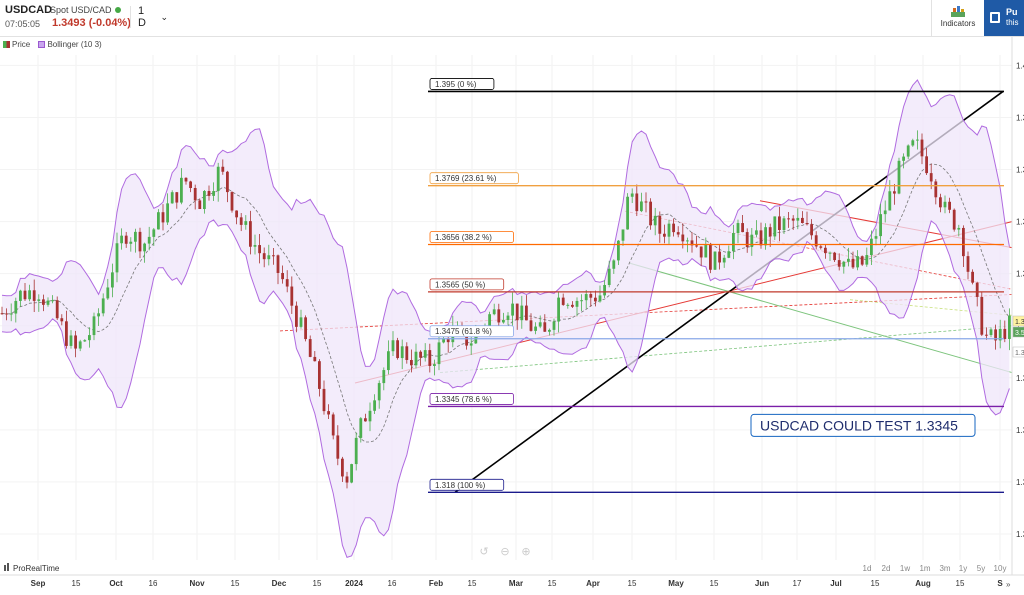 This screenshot has height=595, width=1024. I want to click on promo-text-1: Pu, so click(1012, 12).